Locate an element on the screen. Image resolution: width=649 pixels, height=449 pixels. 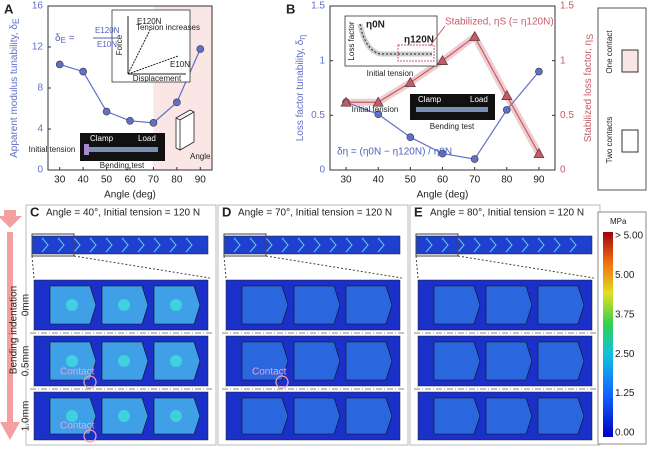
indentation: Bending indentation is located at coordinates (11, 325).